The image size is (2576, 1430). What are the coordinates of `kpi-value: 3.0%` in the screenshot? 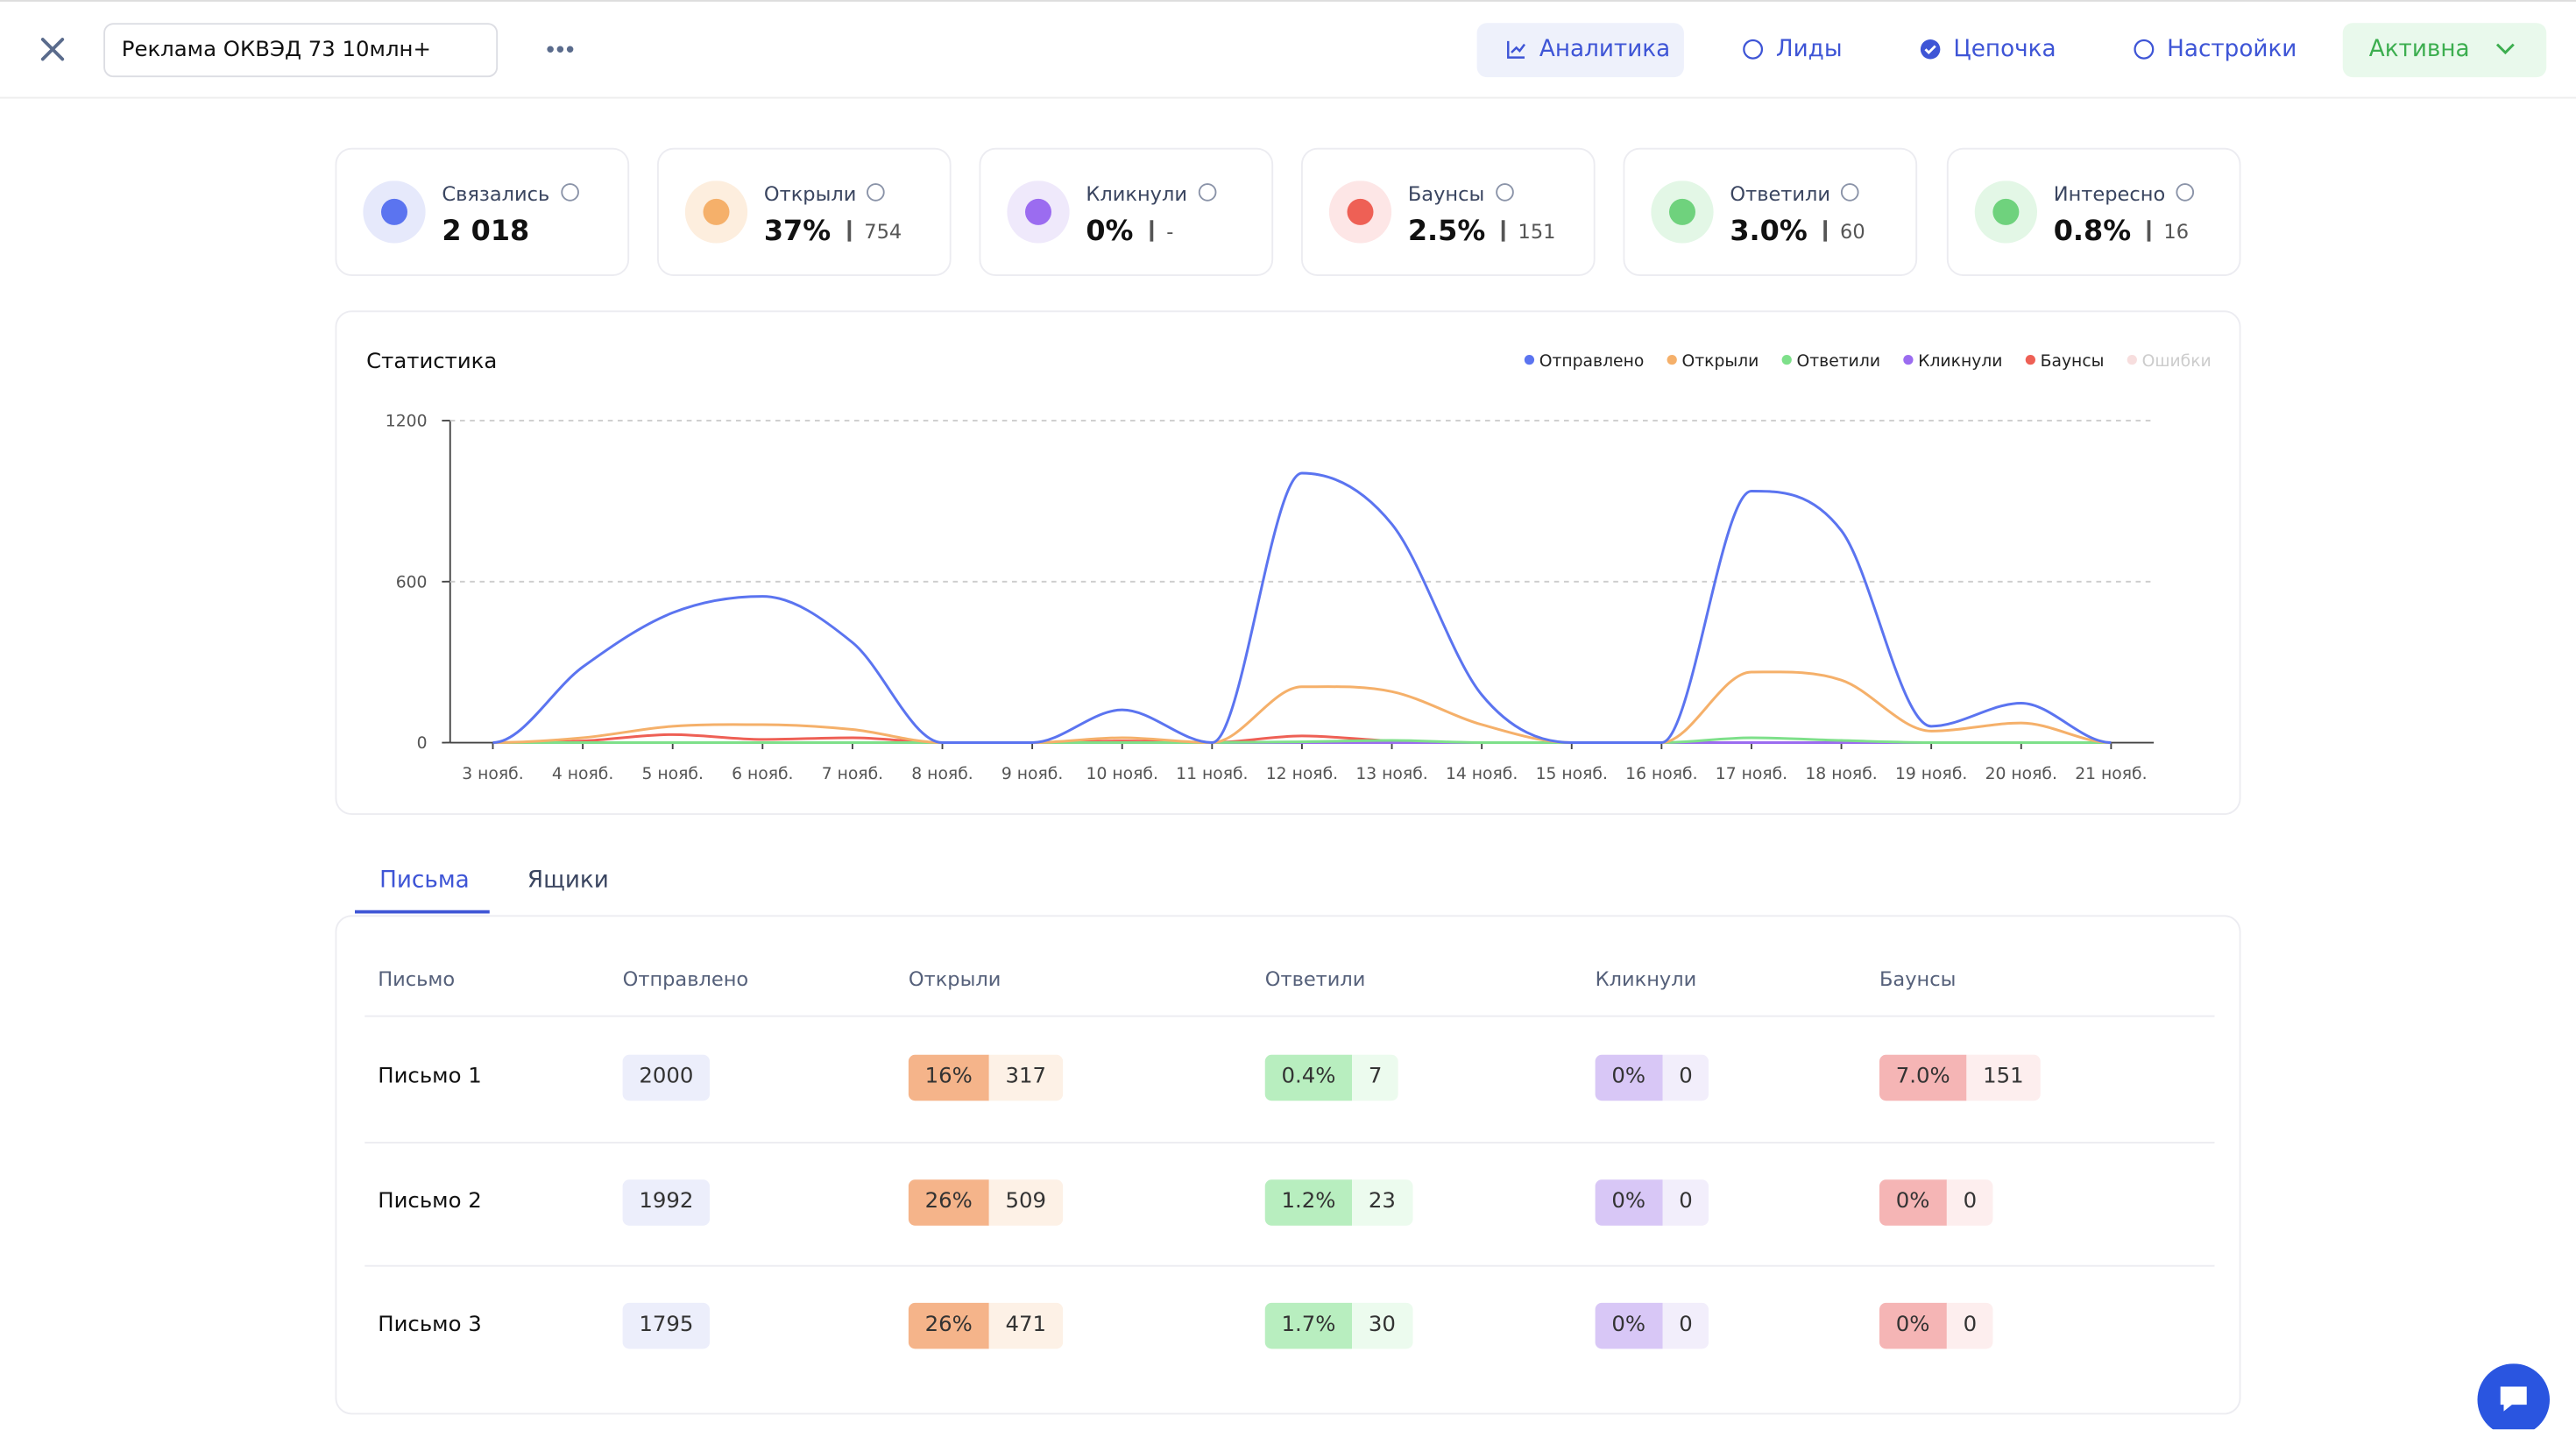 It's located at (1769, 232).